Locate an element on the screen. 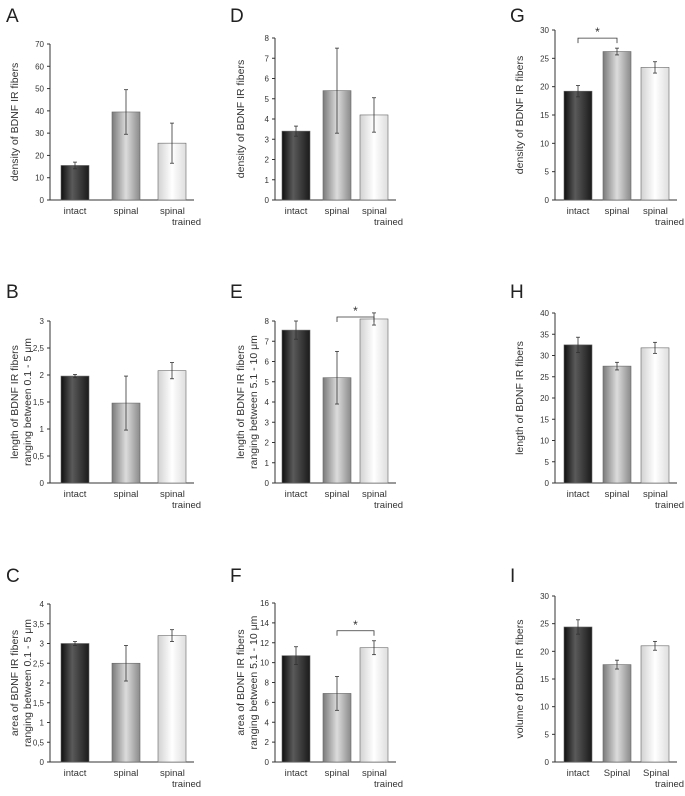 The width and height of the screenshot is (685, 796). y-tick-label: 3 is located at coordinates (267, 139).